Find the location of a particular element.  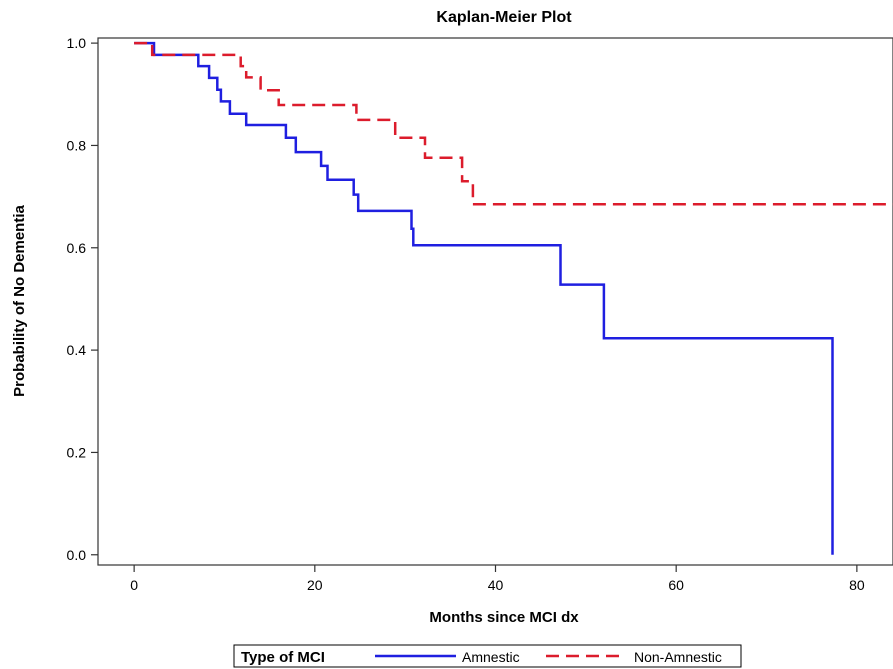

x-tick-label: 0 is located at coordinates (134, 585).